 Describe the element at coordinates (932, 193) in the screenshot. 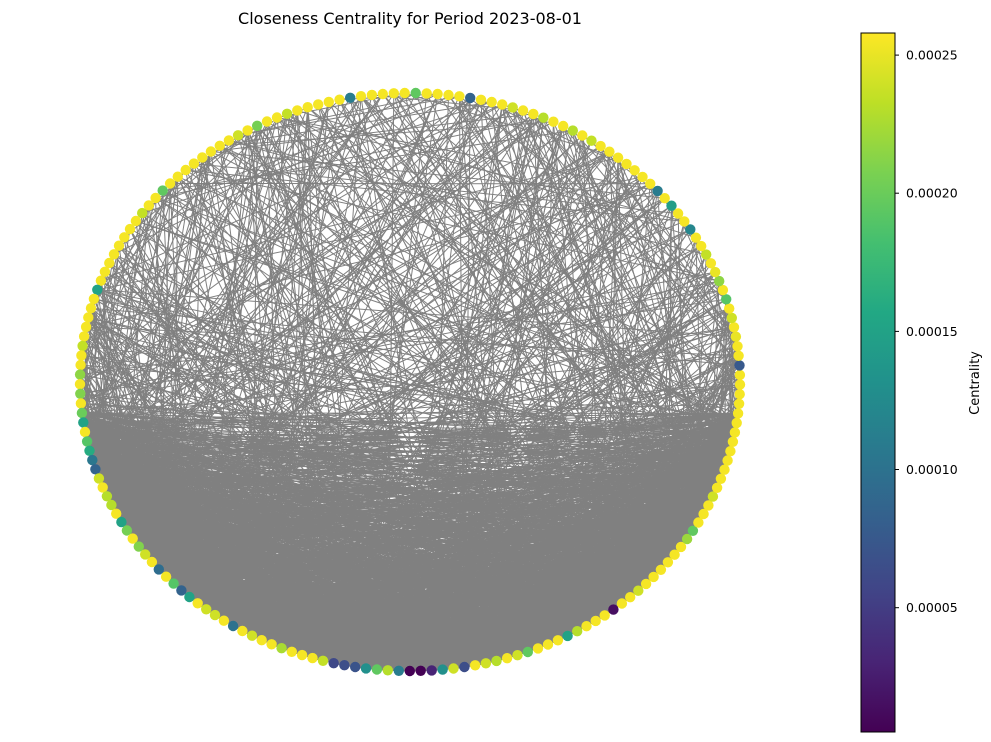

I see `colorbar-tick-label: 0.00020` at that location.